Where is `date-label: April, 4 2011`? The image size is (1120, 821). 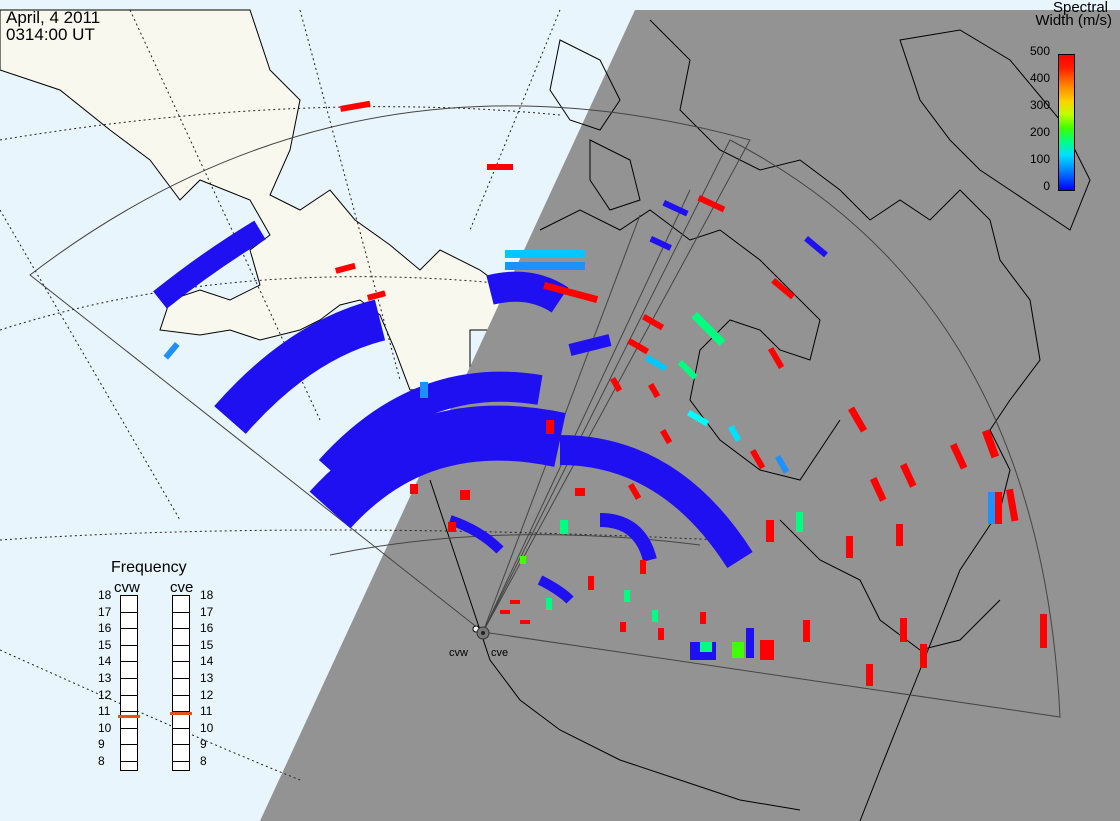 date-label: April, 4 2011 is located at coordinates (53, 17).